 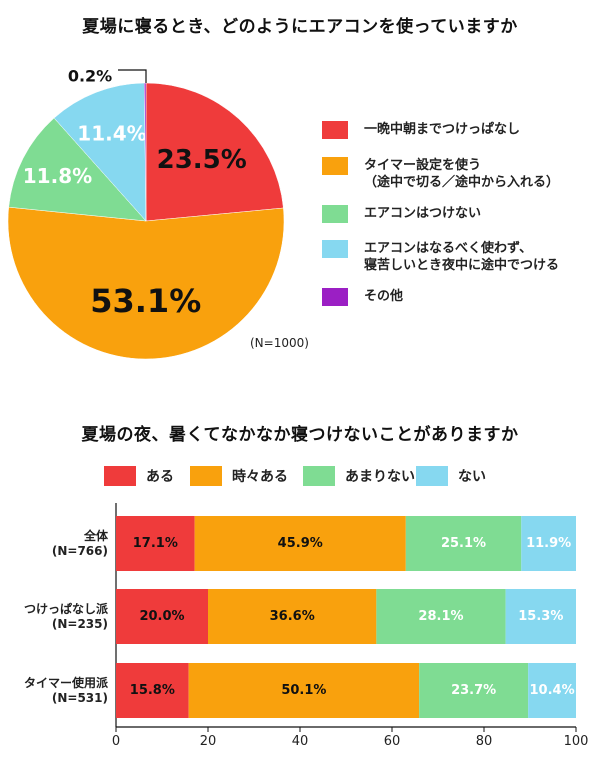 I want to click on bar-value-label: 45.9%, so click(x=300, y=543).